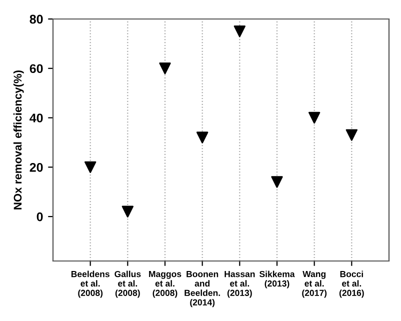 Image resolution: width=401 pixels, height=321 pixels. I want to click on y-tick-label: 60, so click(36, 69).